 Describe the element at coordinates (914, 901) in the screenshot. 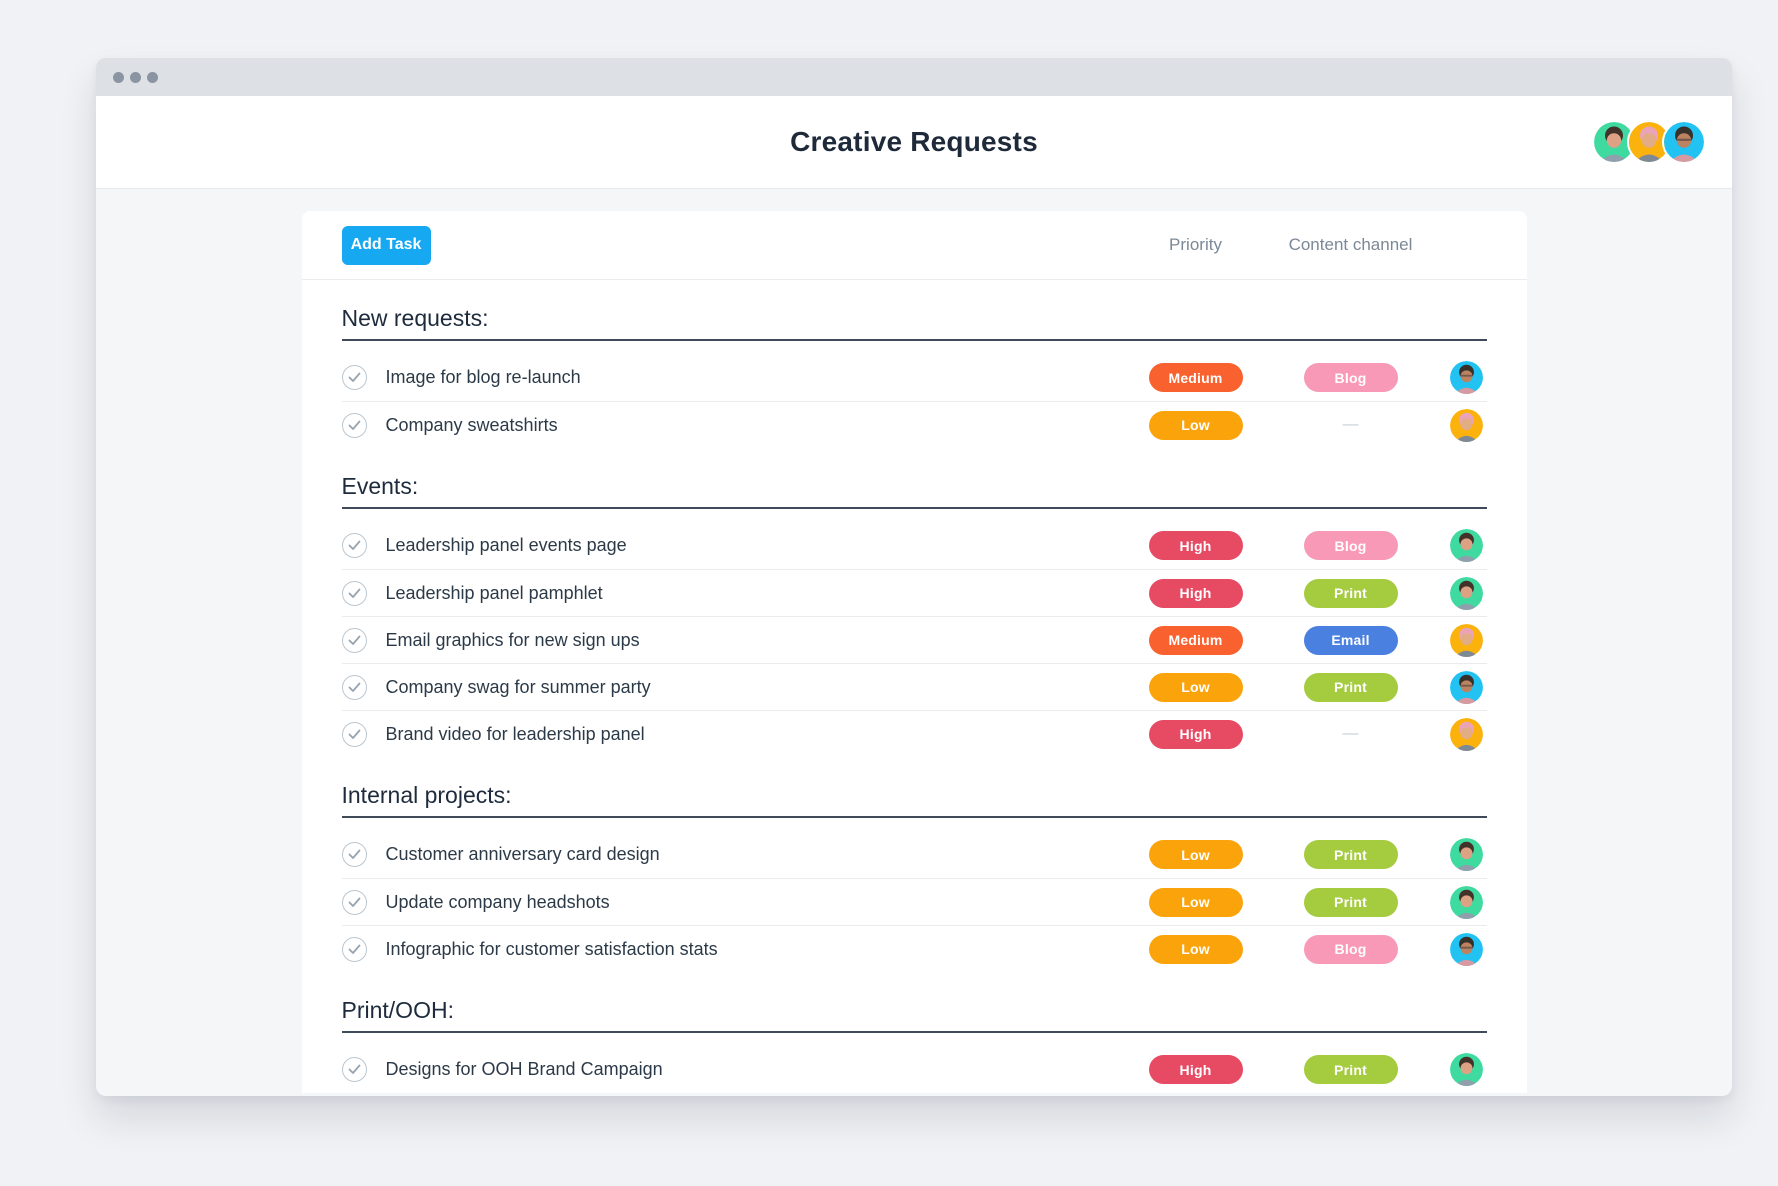

I see `task-row: Update company headshots Low Print` at that location.